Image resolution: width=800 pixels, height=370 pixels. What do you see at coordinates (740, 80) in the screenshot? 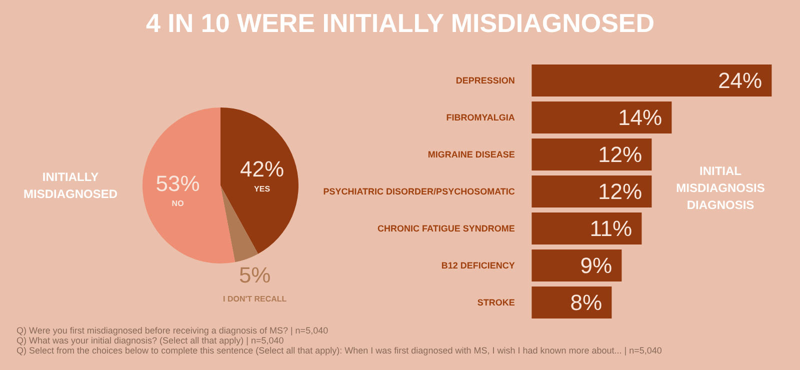
I see `data-label: 24%` at bounding box center [740, 80].